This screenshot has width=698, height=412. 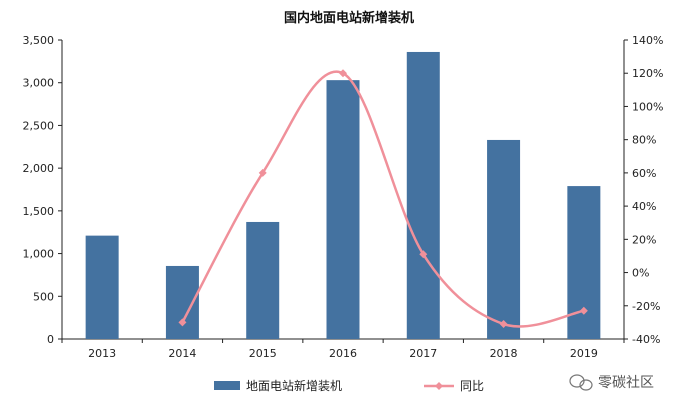 What do you see at coordinates (439, 386) in the screenshot?
I see `legend-line-marker` at bounding box center [439, 386].